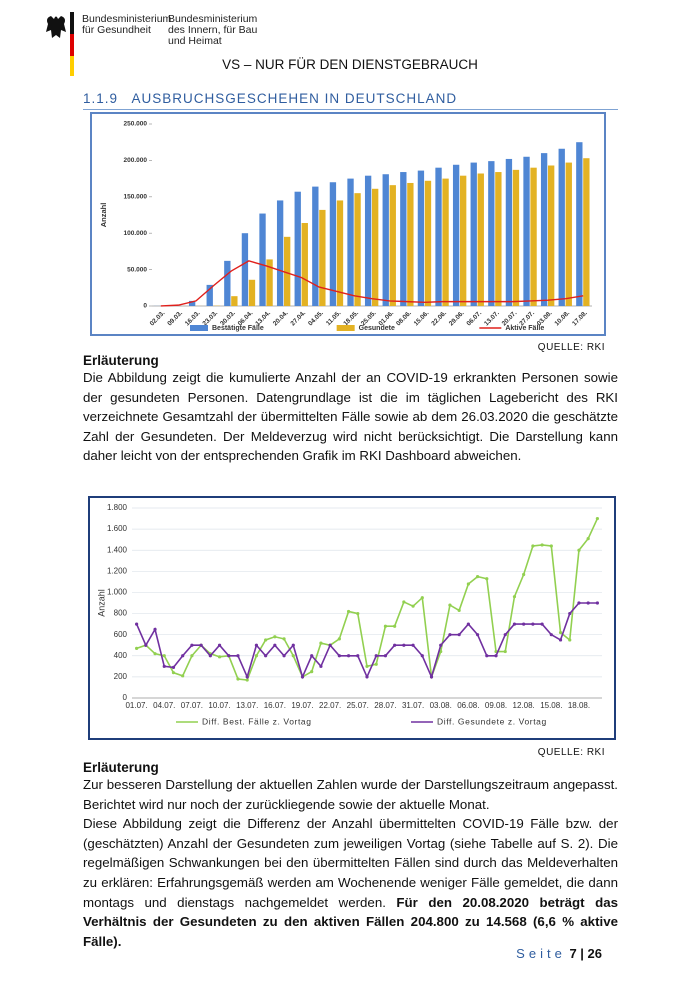  Describe the element at coordinates (334, 319) in the screenshot. I see `x-tick-label: 11.05.` at that location.